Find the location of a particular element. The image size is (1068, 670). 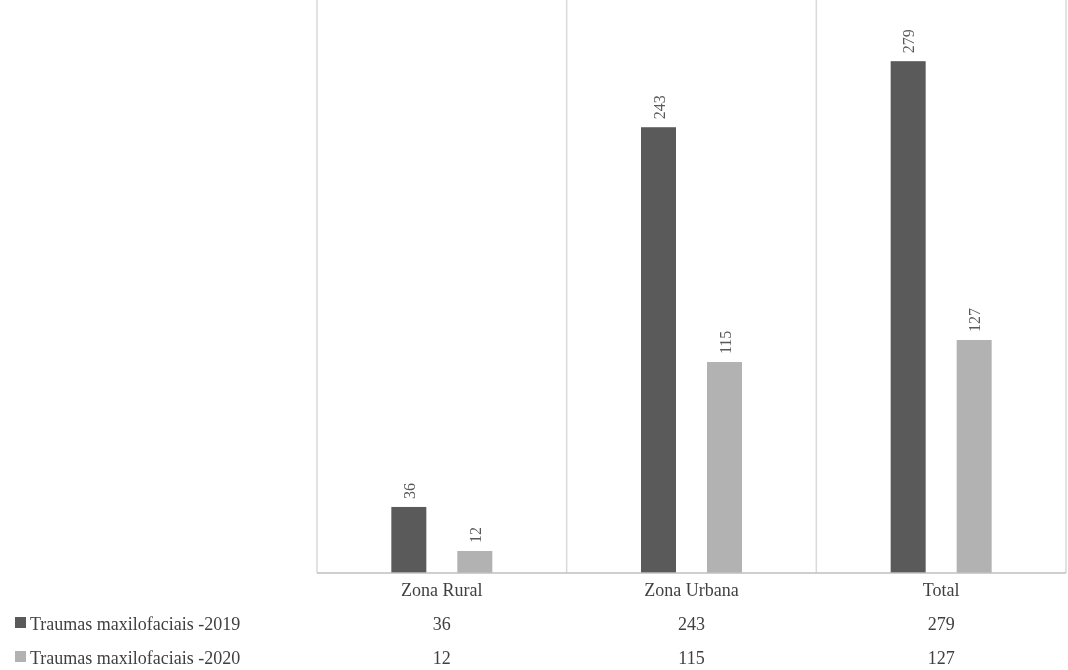

legend-label: Traumas maxilofaciais -2019 is located at coordinates (135, 624).